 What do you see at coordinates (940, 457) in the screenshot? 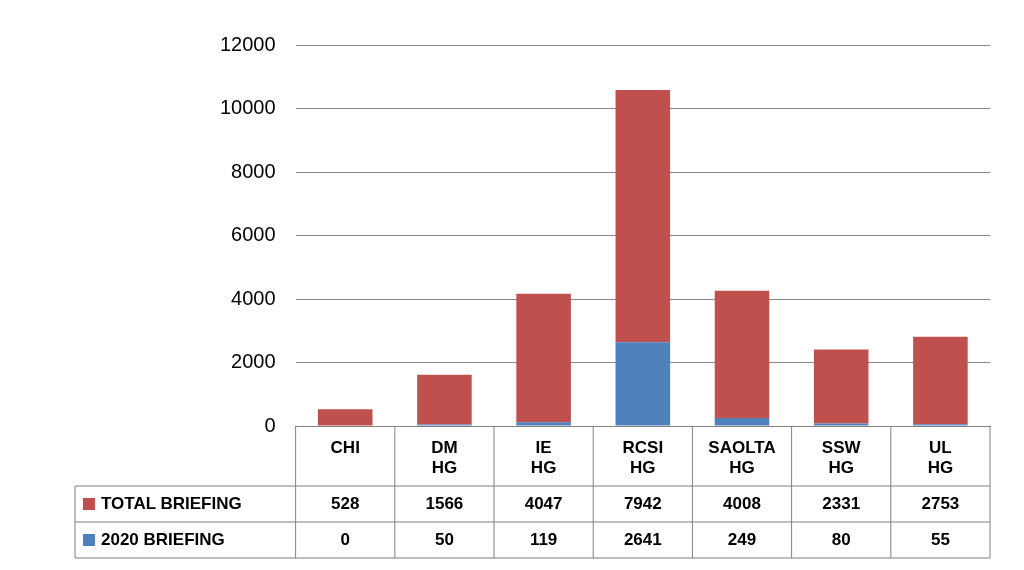
I see `x-tick-label: UL HG` at bounding box center [940, 457].